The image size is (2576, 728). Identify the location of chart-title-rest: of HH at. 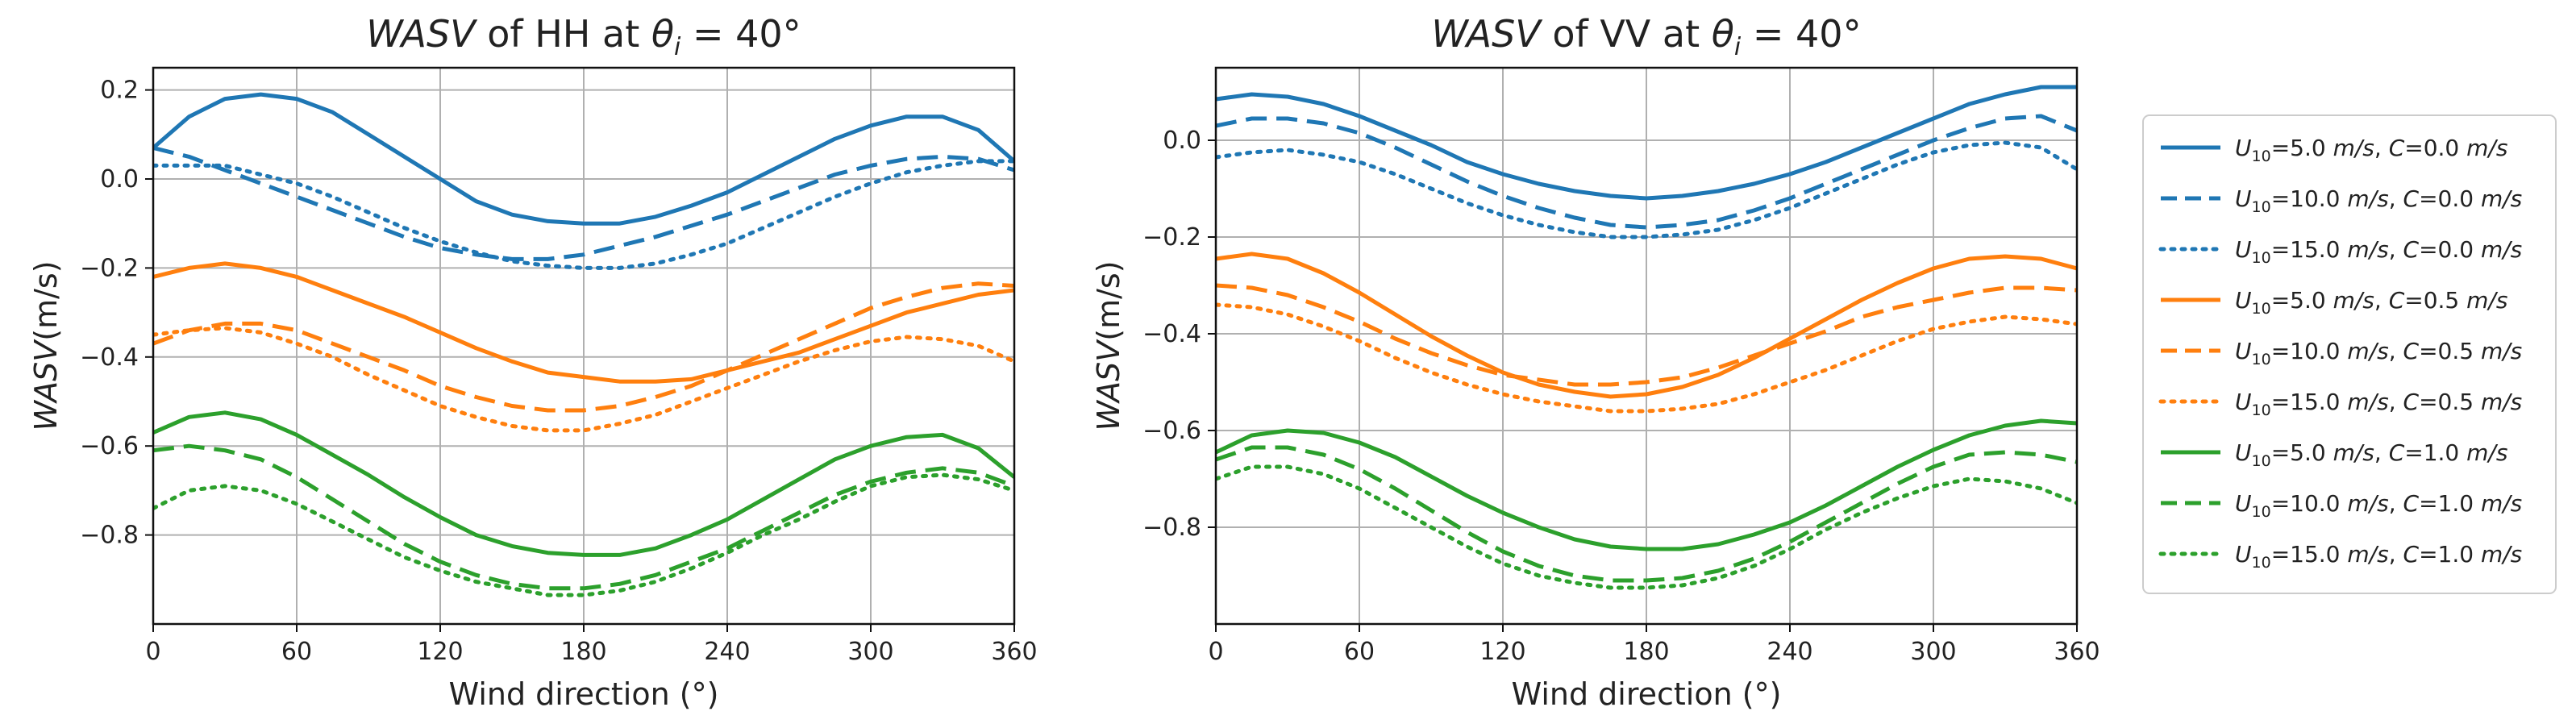
(563, 34).